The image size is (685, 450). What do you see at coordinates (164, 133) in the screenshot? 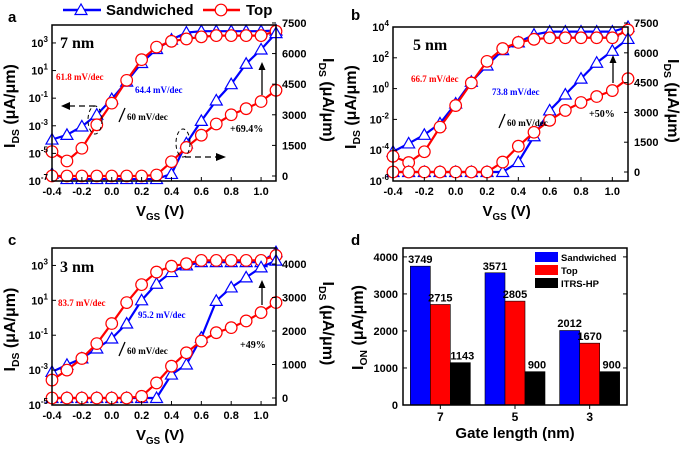
I see `series-linear-top` at bounding box center [164, 133].